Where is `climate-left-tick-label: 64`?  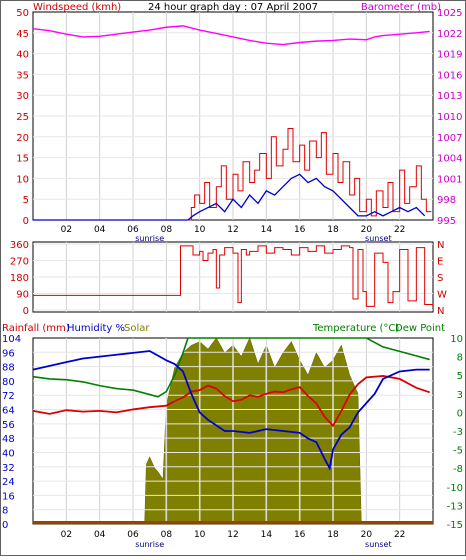 climate-left-tick-label: 64 is located at coordinates (8, 411).